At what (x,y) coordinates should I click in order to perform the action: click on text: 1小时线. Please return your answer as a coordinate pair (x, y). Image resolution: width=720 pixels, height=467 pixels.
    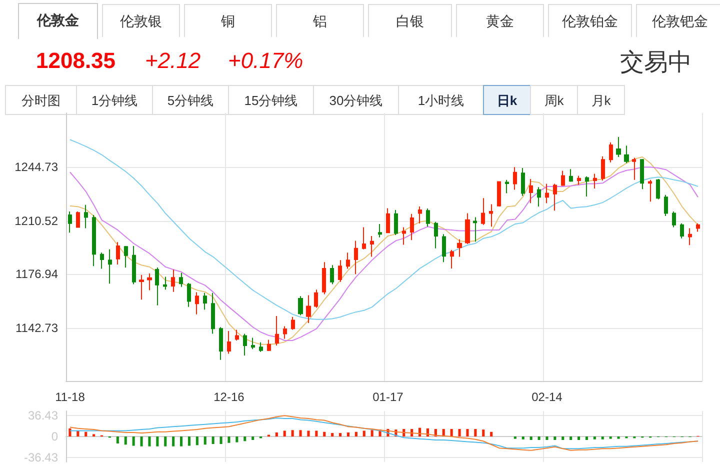
    Looking at the image, I should click on (441, 100).